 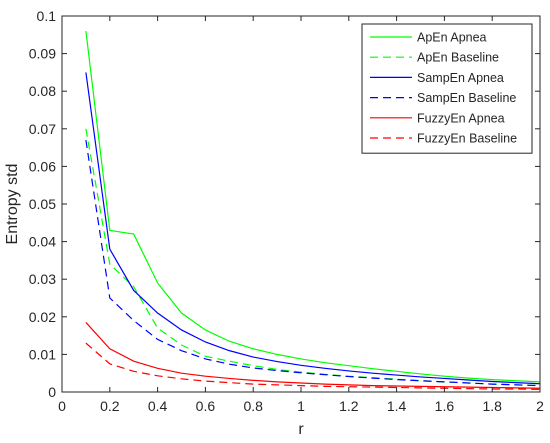 I want to click on x-tick-label: 0.6, so click(x=206, y=406).